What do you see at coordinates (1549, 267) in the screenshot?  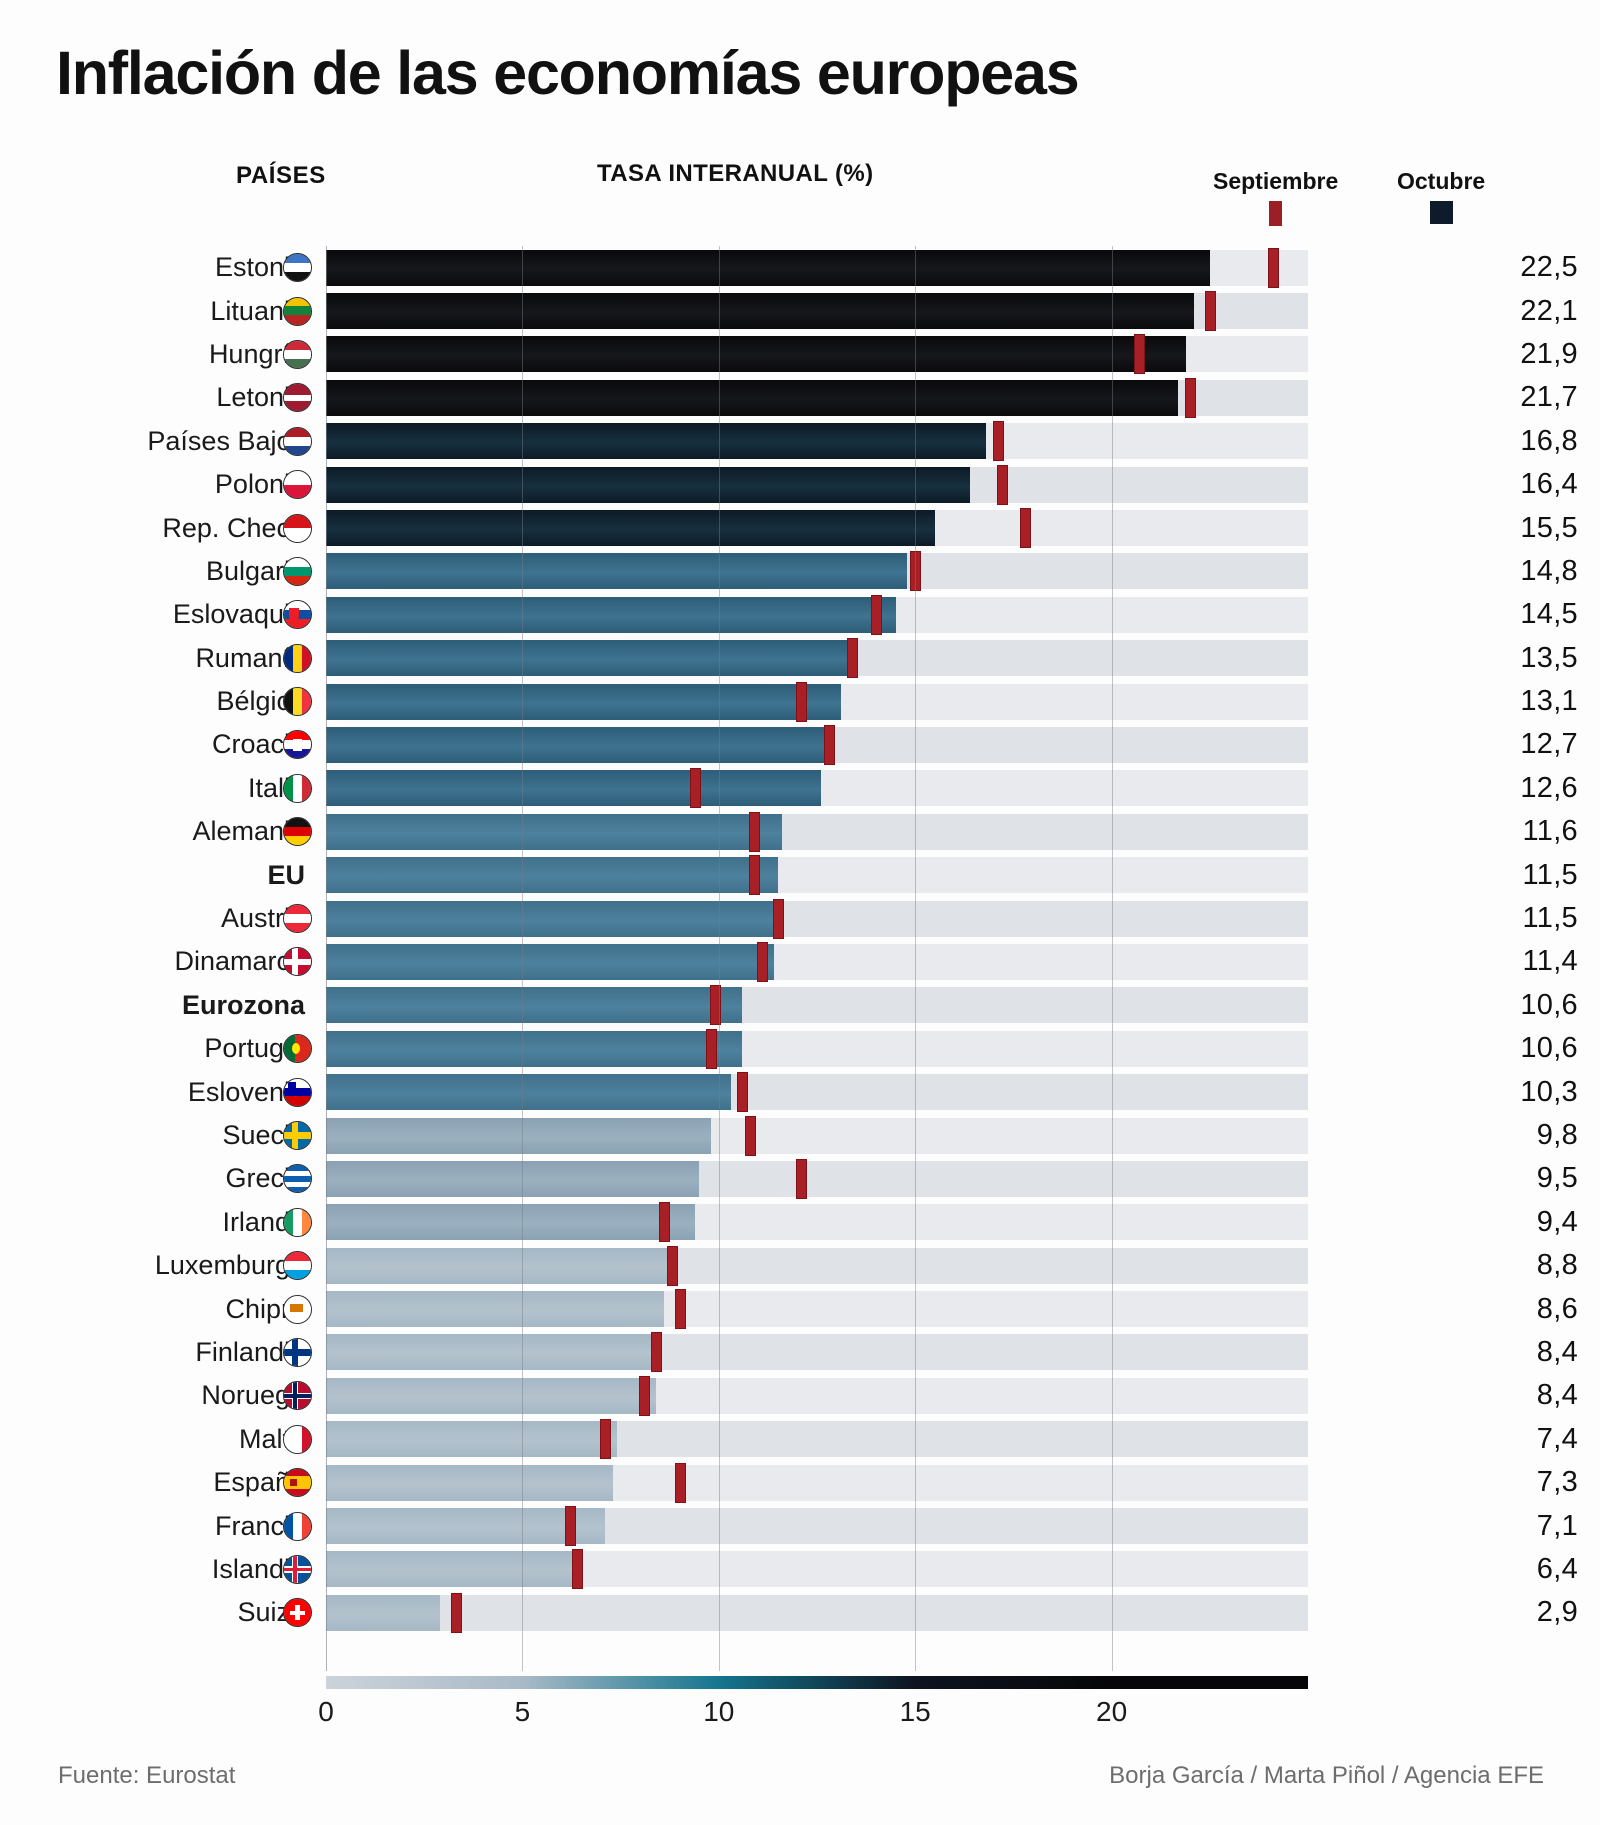 I see `value-label: 22,5` at bounding box center [1549, 267].